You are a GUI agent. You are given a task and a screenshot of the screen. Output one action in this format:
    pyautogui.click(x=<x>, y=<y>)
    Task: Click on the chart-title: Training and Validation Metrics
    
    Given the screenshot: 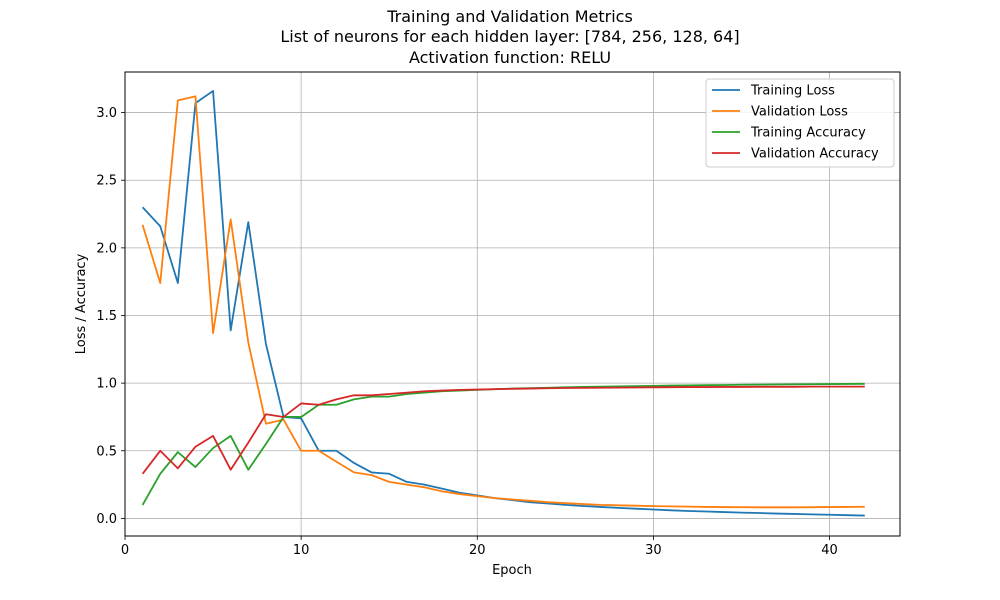 What is the action you would take?
    pyautogui.click(x=509, y=16)
    